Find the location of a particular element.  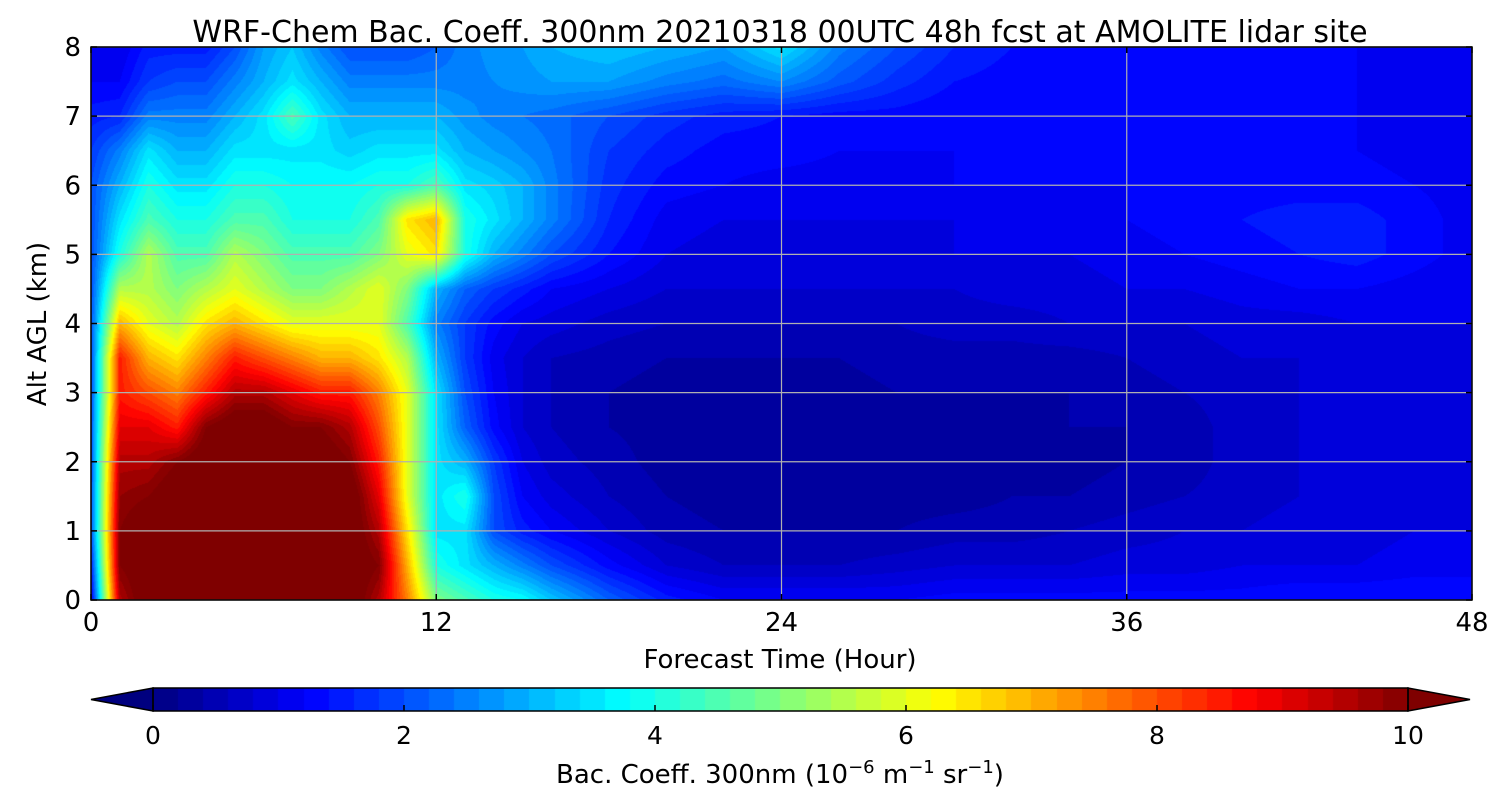

y-tick-label: 2 is located at coordinates (72, 463).